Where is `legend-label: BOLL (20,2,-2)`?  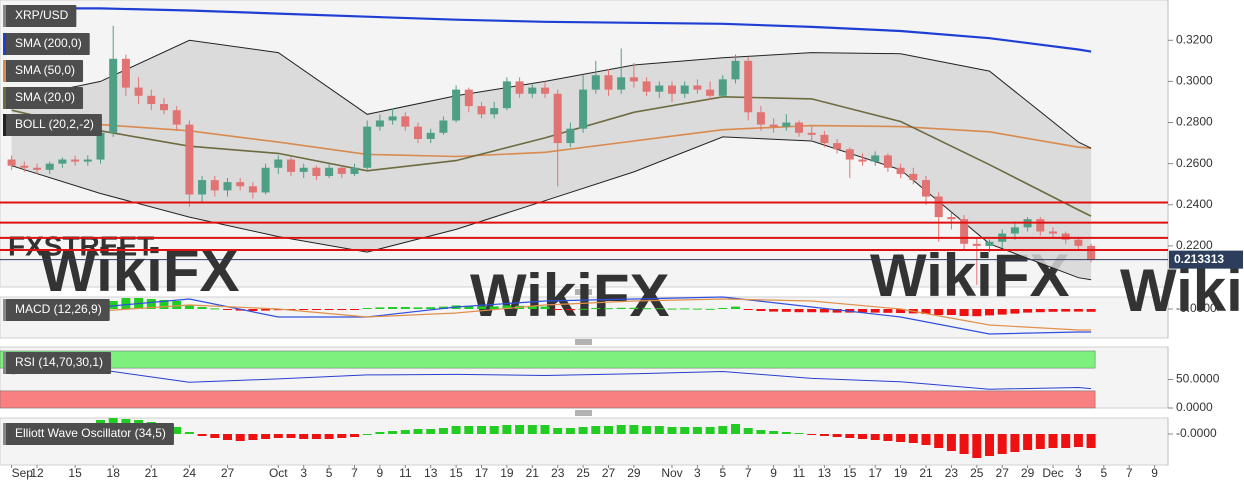 legend-label: BOLL (20,2,-2) is located at coordinates (54, 124).